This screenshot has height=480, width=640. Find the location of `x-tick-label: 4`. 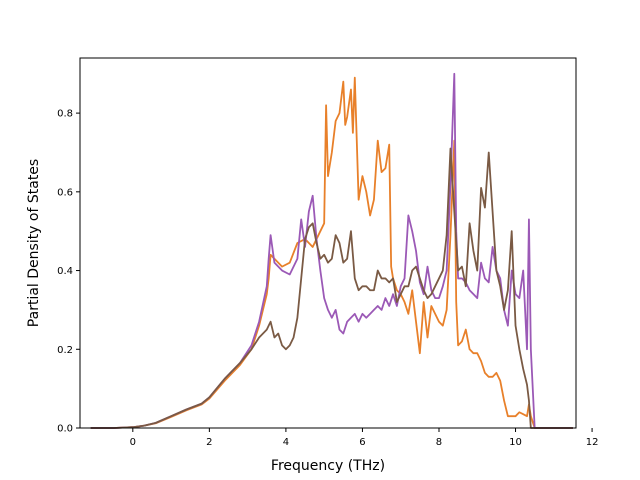

x-tick-label: 4 is located at coordinates (286, 442).